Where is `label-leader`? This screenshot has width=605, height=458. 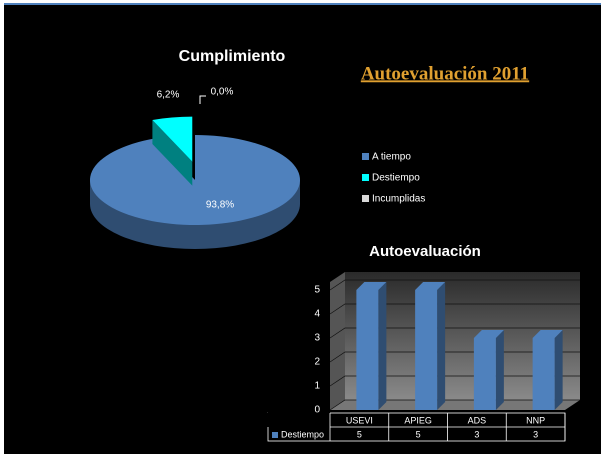 label-leader is located at coordinates (202, 99).